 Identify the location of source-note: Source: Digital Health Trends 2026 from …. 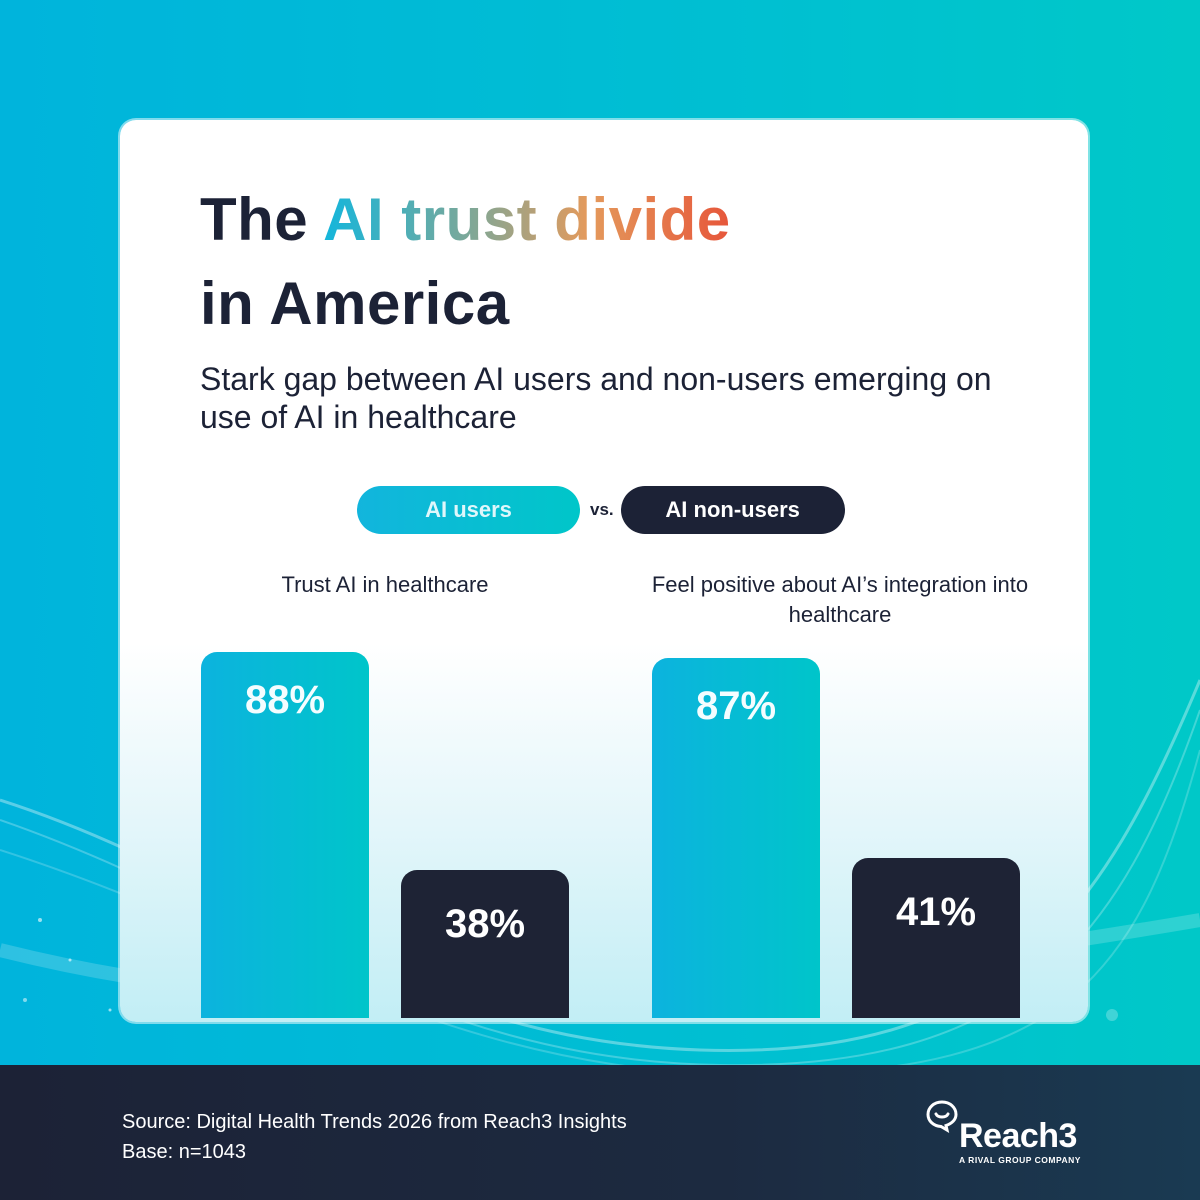
(374, 1137).